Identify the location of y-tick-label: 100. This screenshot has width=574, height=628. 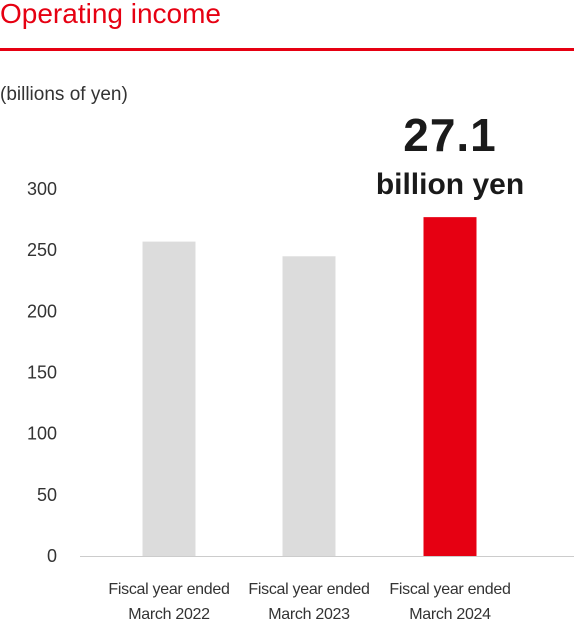
(42, 434).